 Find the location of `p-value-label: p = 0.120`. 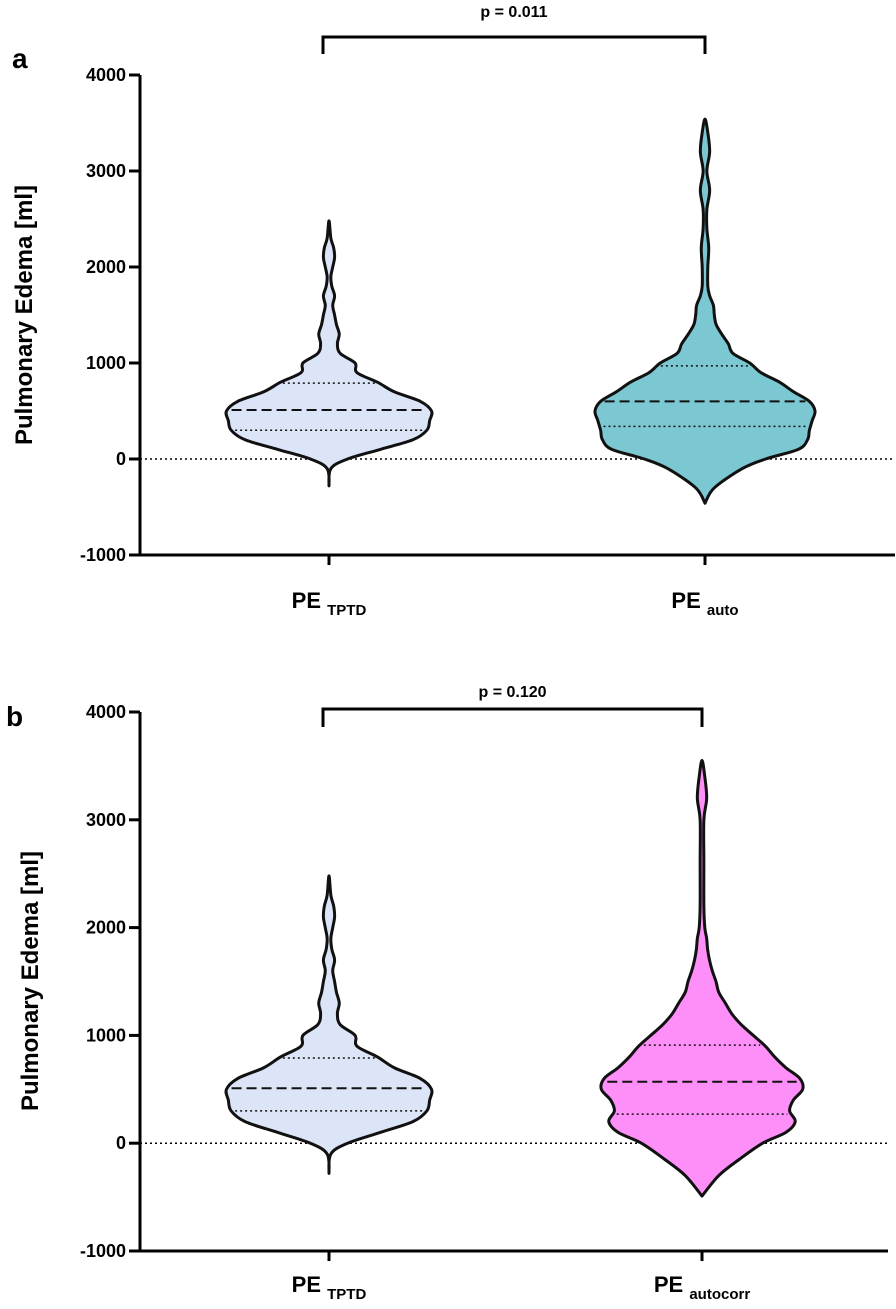

p-value-label: p = 0.120 is located at coordinates (512, 692).